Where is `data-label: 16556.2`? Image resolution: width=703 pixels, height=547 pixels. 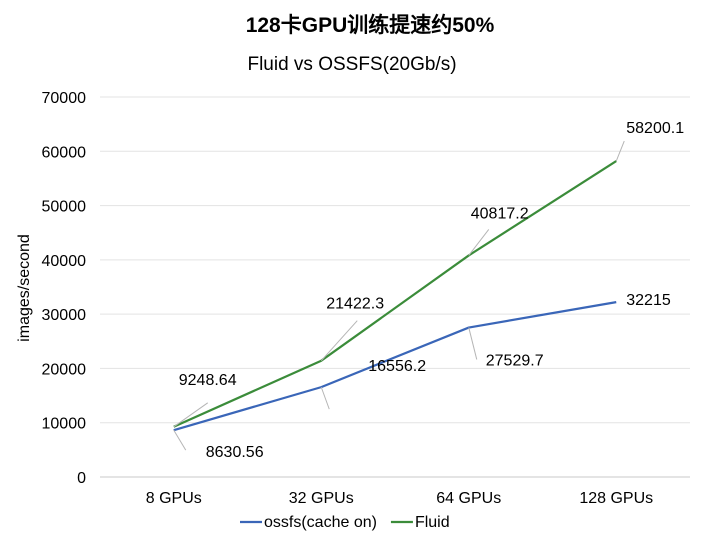
data-label: 16556.2 is located at coordinates (397, 366).